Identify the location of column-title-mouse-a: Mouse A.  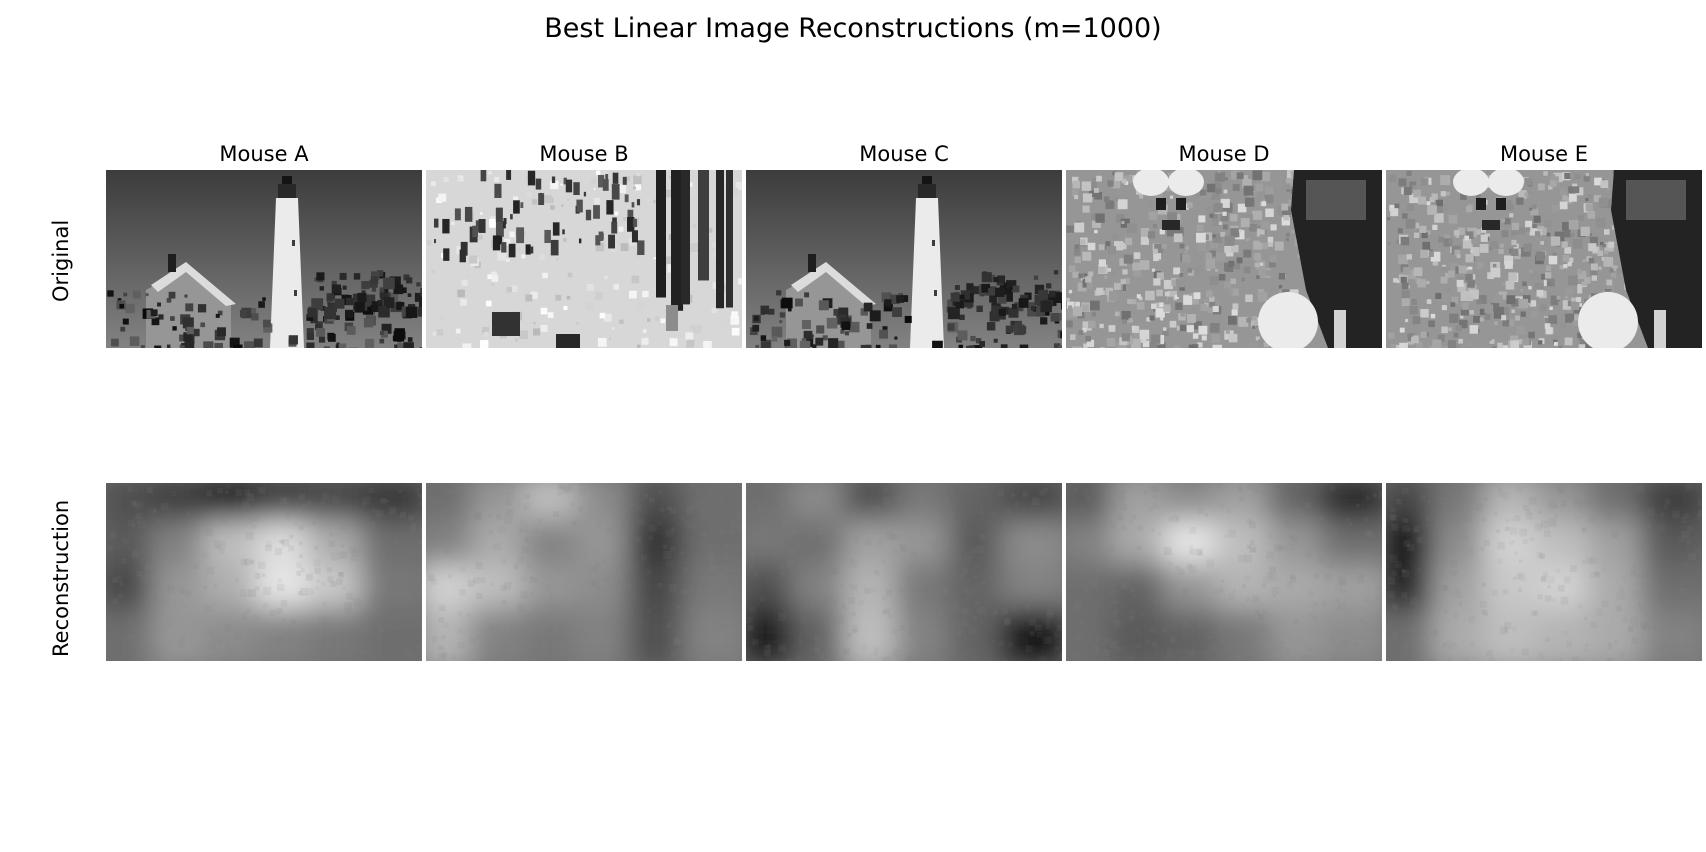
(264, 154).